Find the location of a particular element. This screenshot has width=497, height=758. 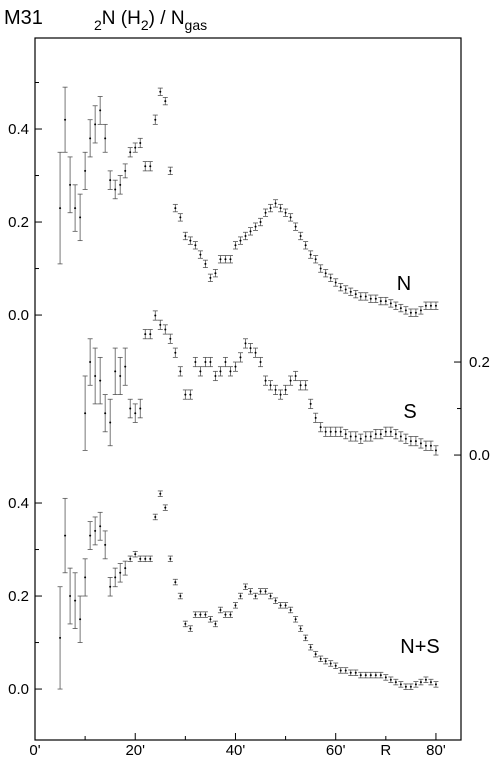

x-tick-label: 0' is located at coordinates (34, 750).